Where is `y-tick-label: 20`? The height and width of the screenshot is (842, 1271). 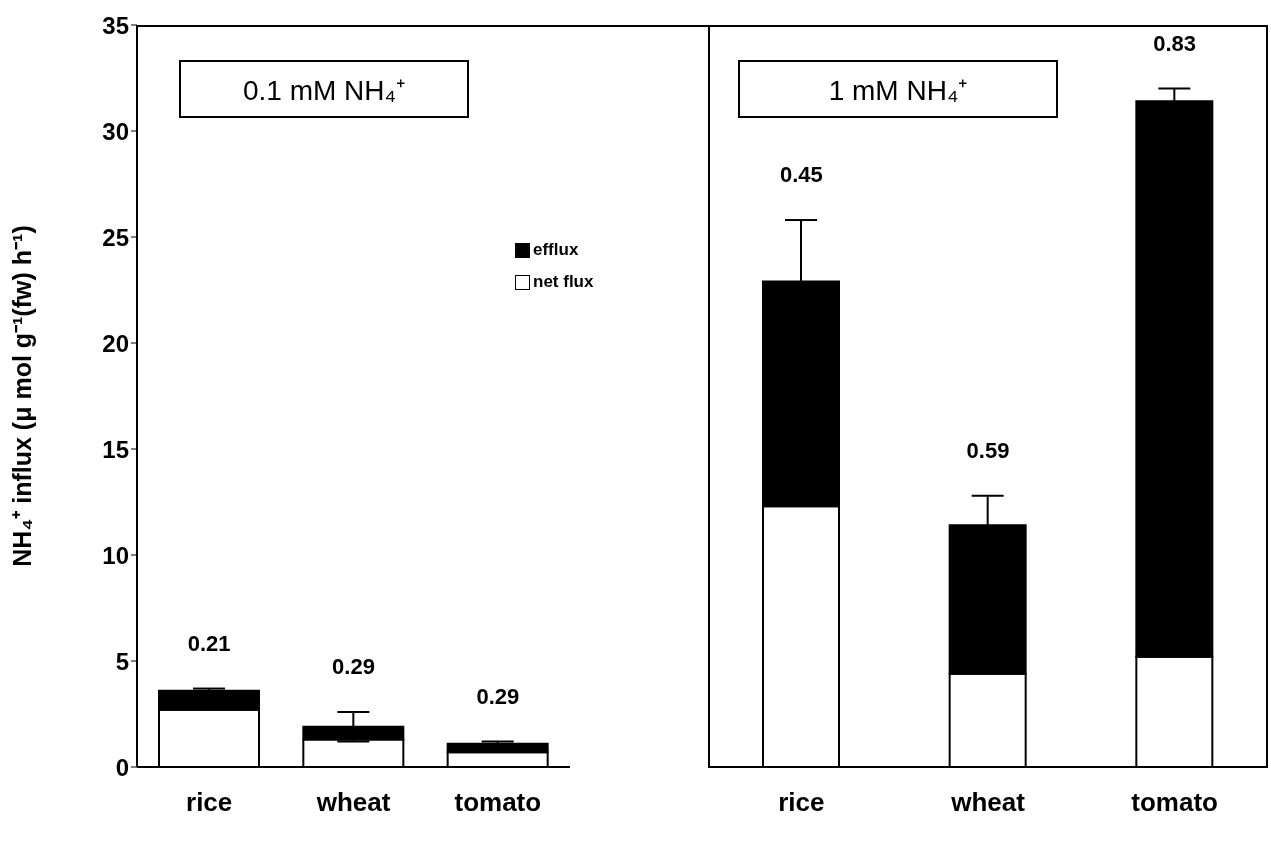
y-tick-label: 20 is located at coordinates (115, 343).